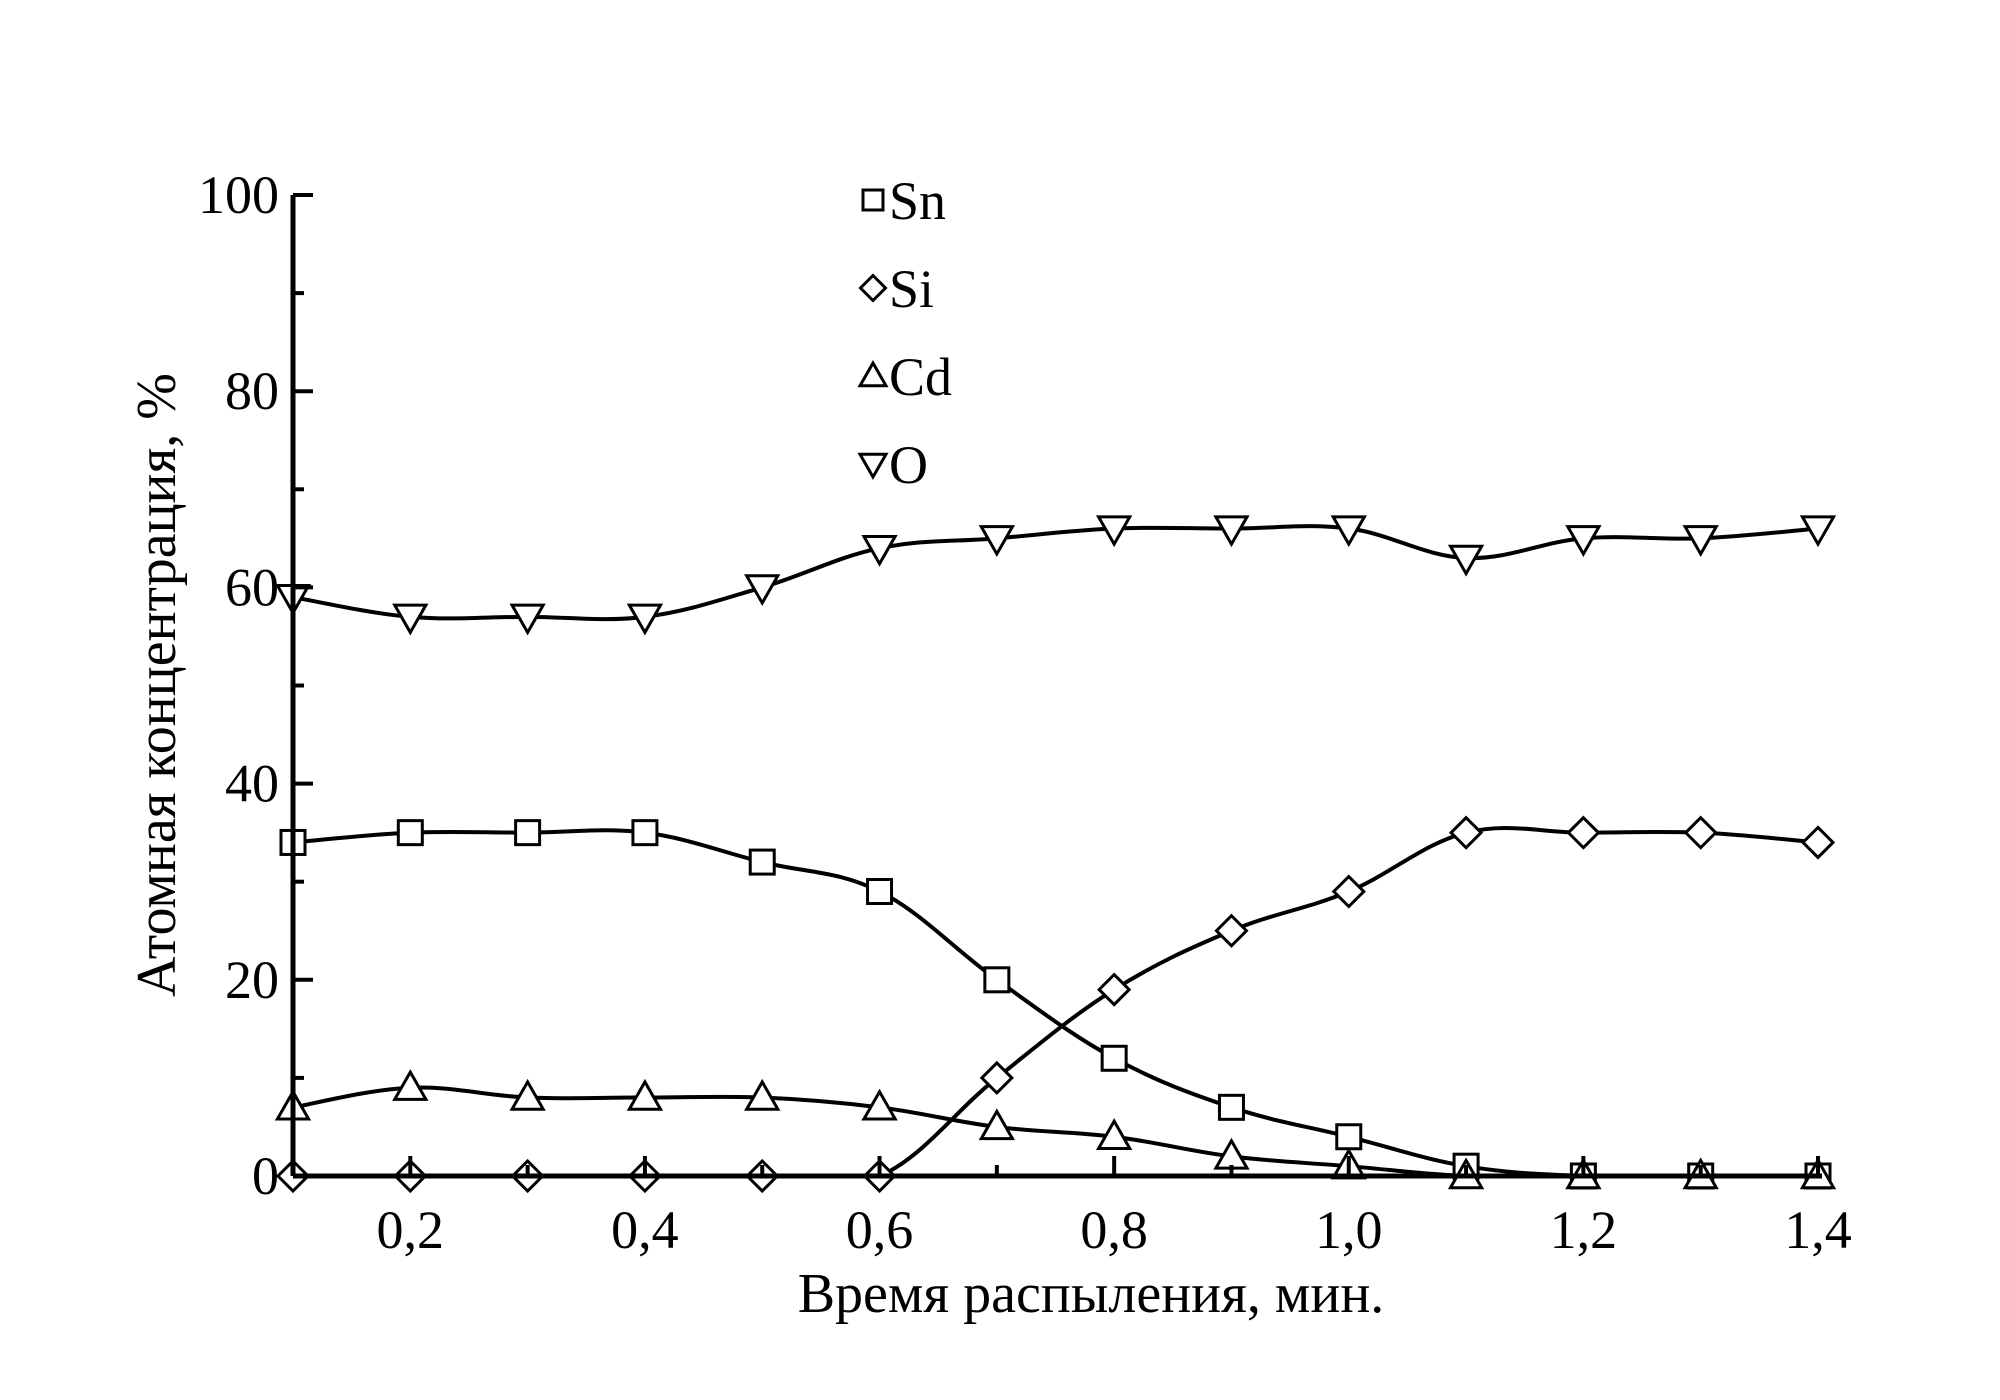 This screenshot has height=1400, width=2000. I want to click on x-tick-label: 0,6, so click(880, 1230).